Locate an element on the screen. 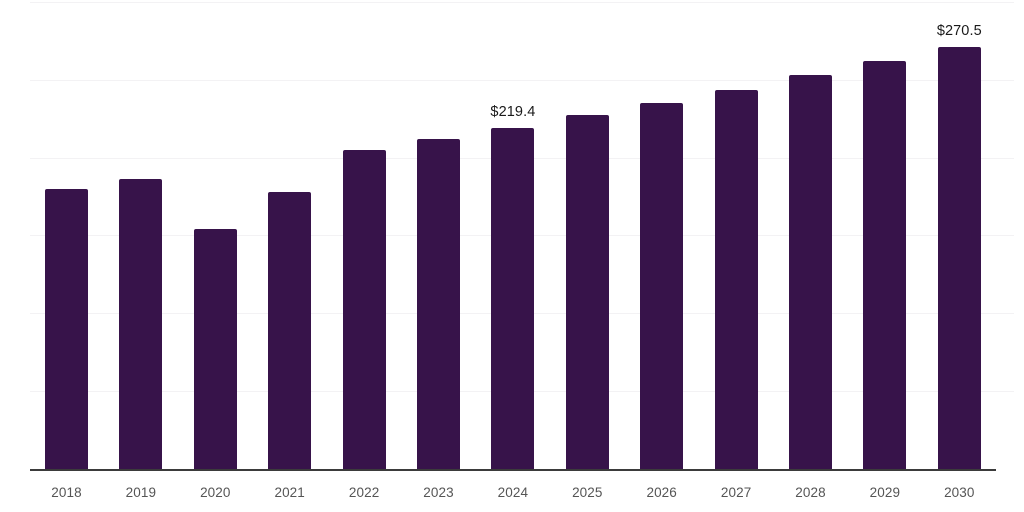  x-axis-tick-label: 2025 is located at coordinates (587, 492).